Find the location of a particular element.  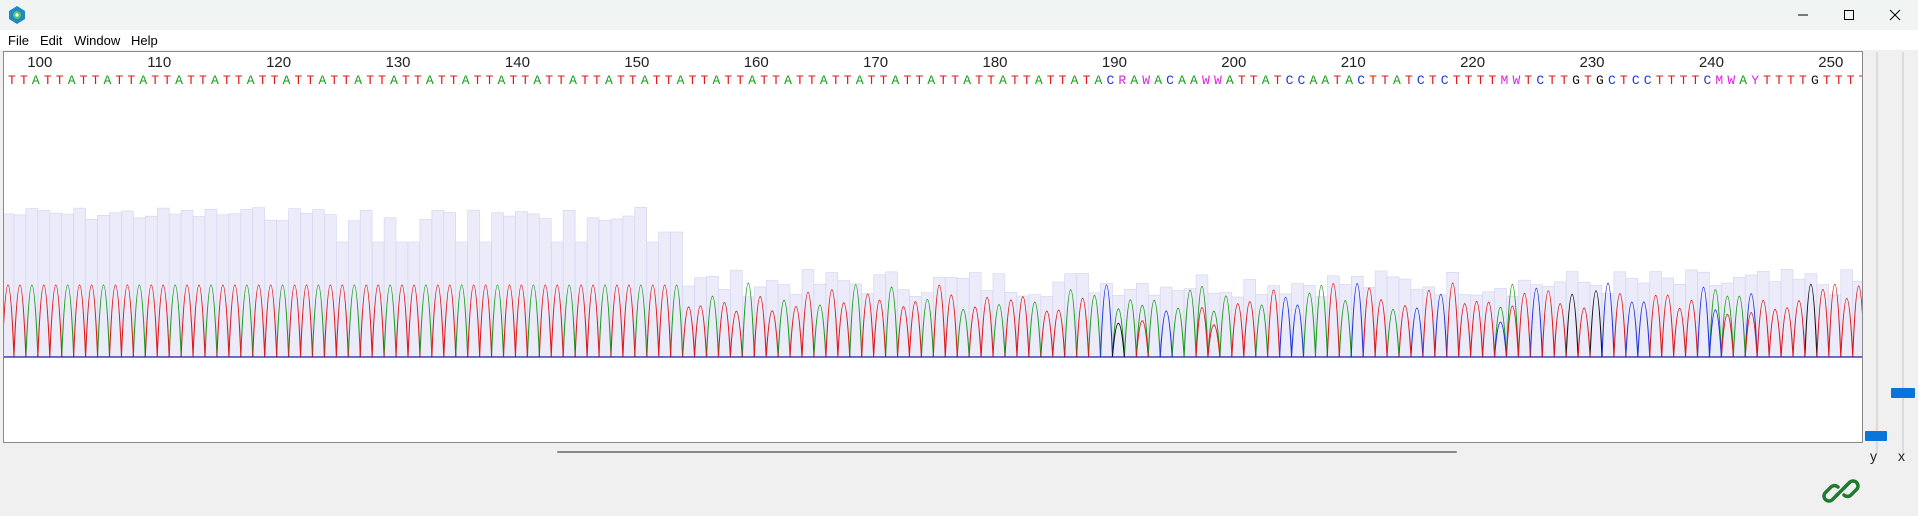

x-zoom-slider is located at coordinates (1903, 253).